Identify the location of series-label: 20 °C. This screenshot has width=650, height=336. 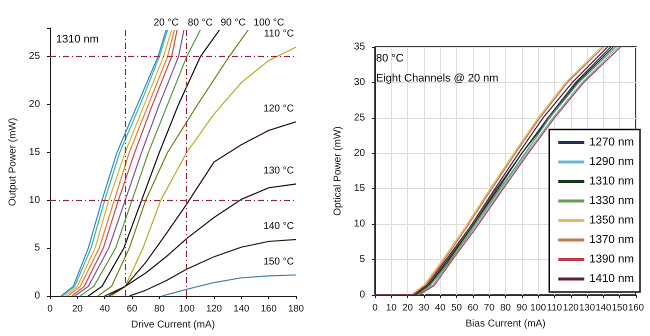
(166, 22).